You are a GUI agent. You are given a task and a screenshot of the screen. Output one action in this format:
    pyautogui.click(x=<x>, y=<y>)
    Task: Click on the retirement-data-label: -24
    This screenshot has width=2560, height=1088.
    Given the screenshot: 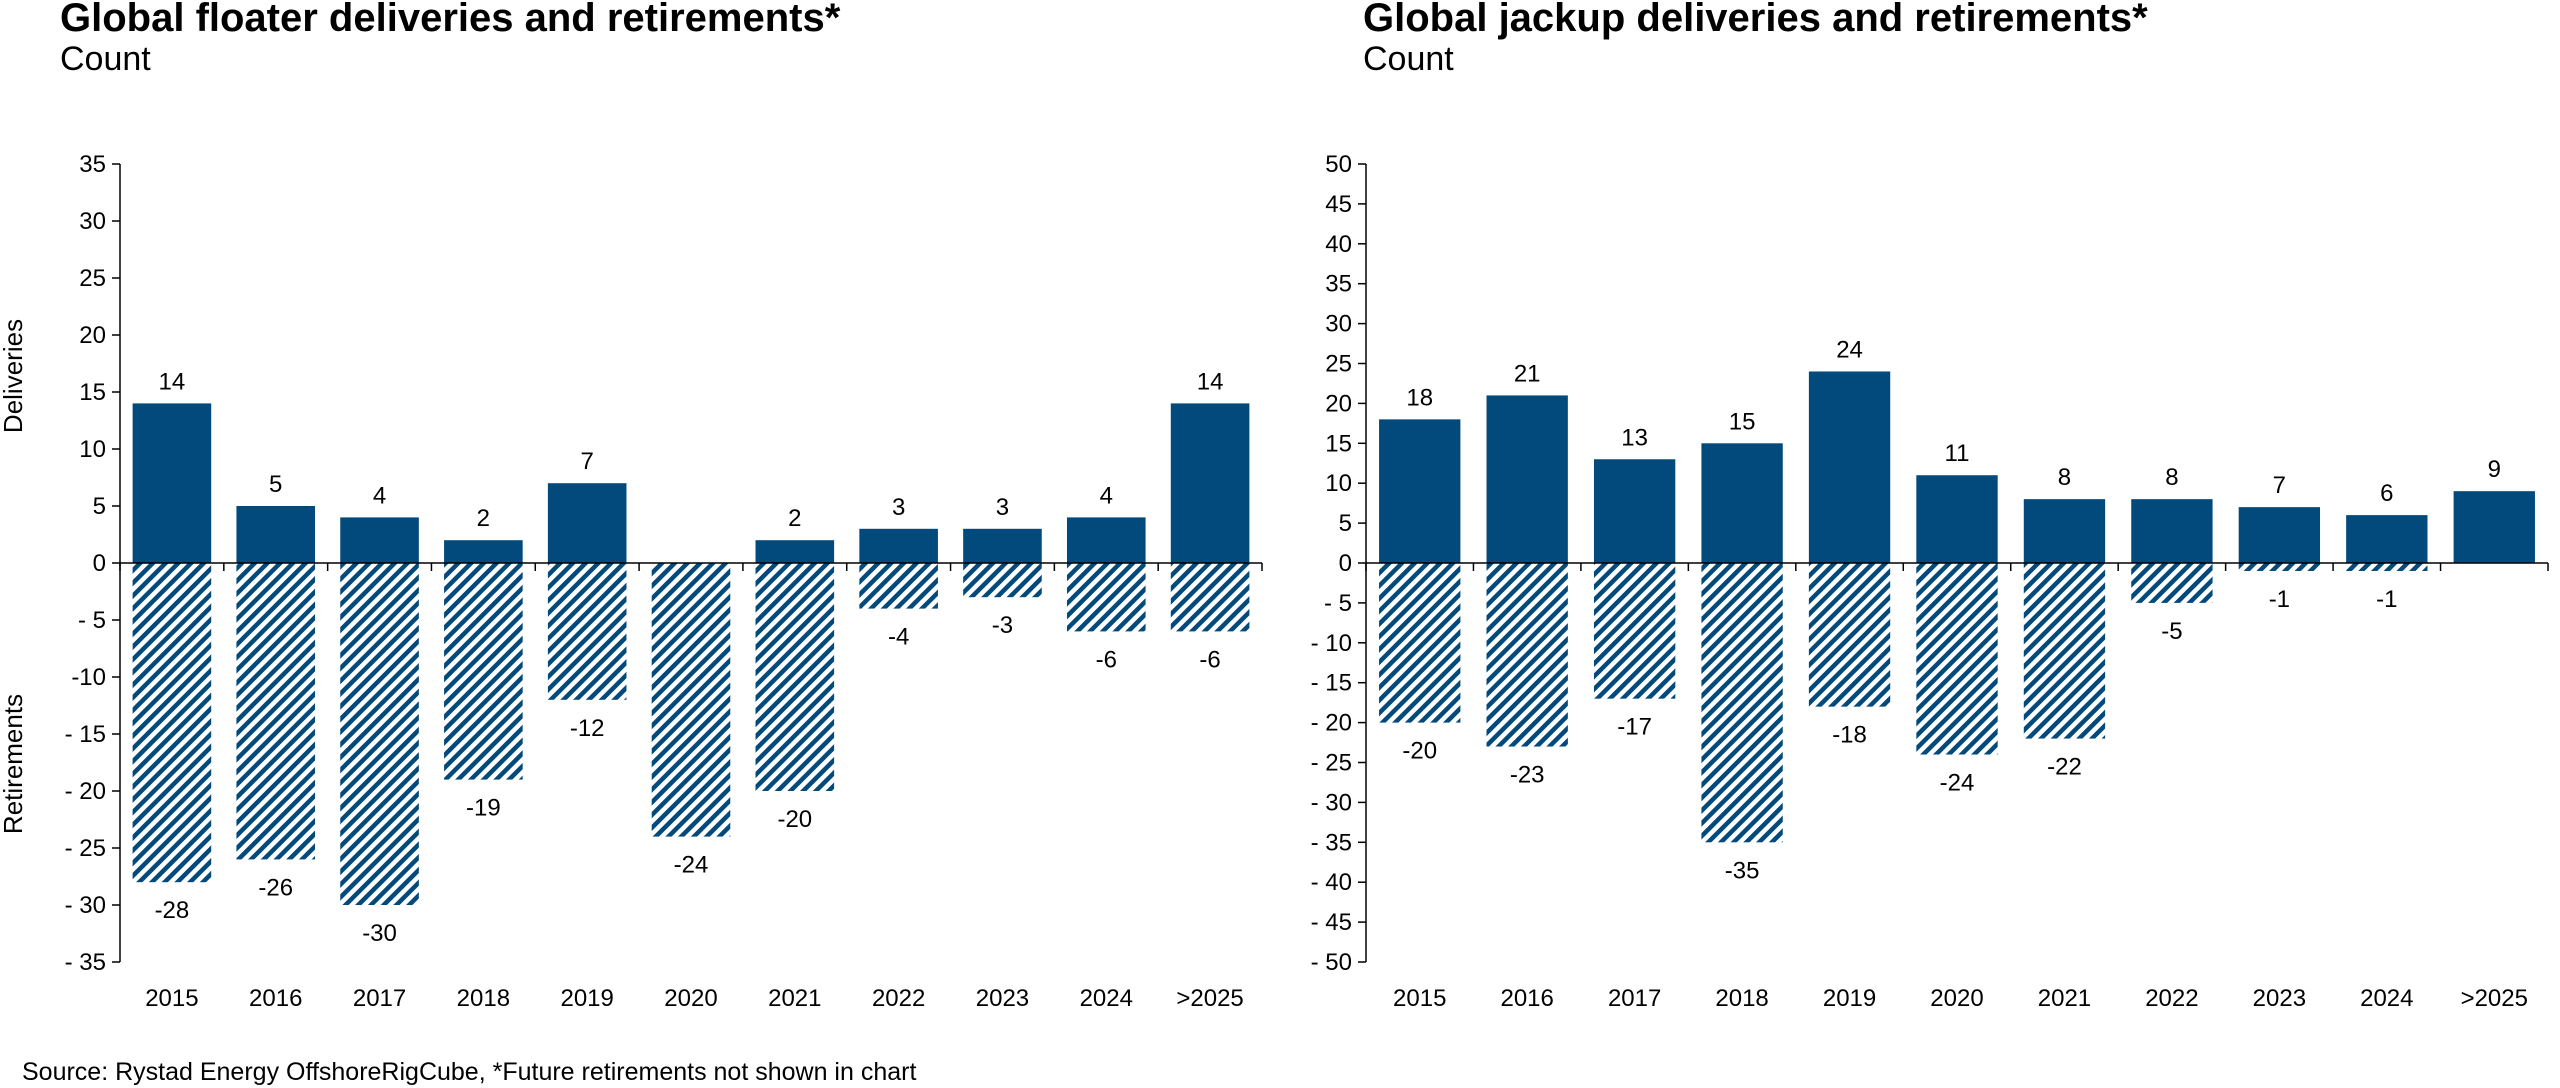 What is the action you would take?
    pyautogui.click(x=1957, y=783)
    